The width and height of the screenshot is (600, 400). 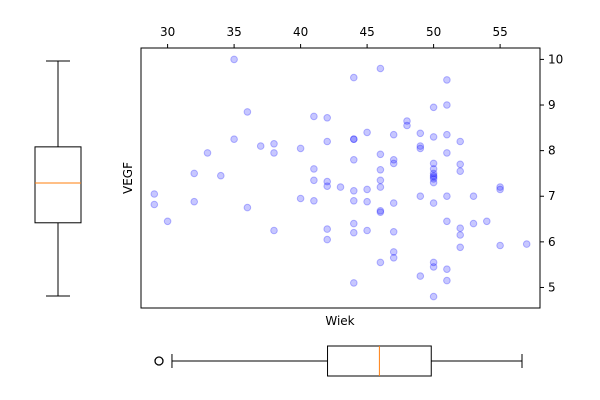 What do you see at coordinates (334, 36) in the screenshot?
I see `x-axis-ticks: 30 35 40 45 50 55` at bounding box center [334, 36].